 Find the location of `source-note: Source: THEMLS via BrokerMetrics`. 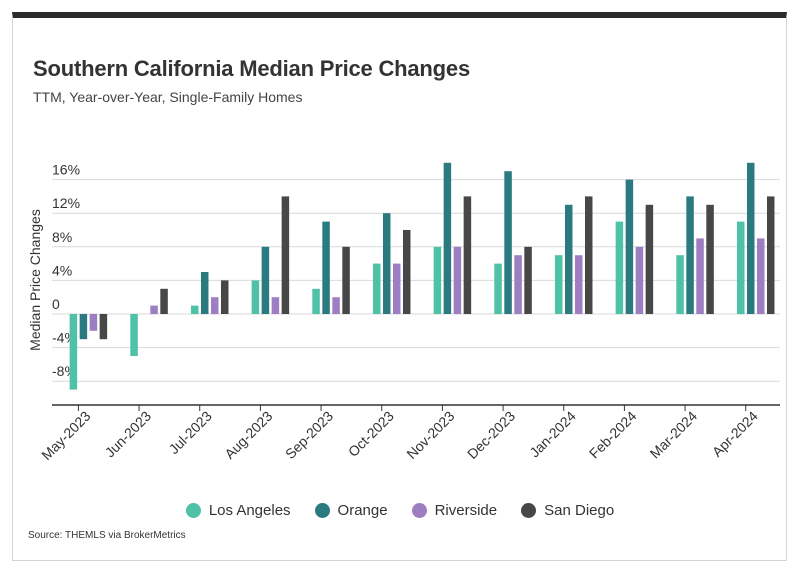

source-note: Source: THEMLS via BrokerMetrics is located at coordinates (107, 535).